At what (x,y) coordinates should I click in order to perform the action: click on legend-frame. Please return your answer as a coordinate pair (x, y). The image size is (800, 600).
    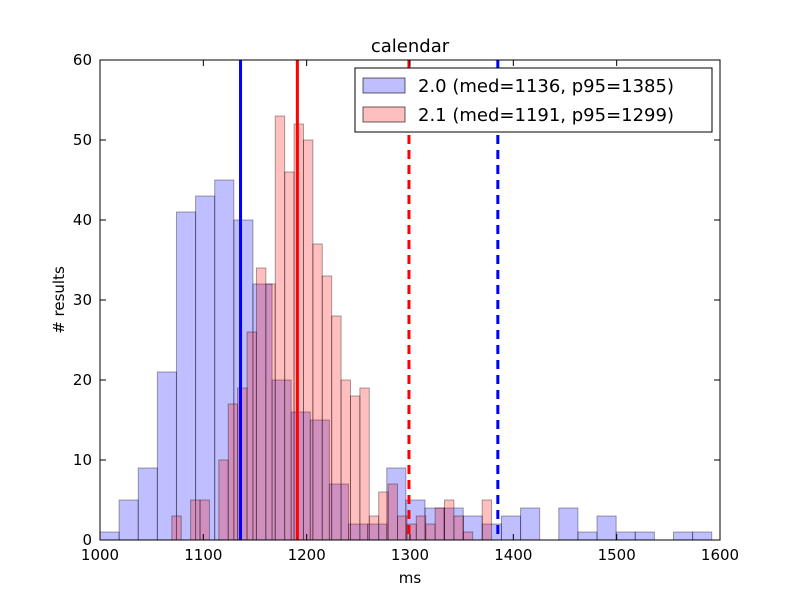
    Looking at the image, I should click on (533, 100).